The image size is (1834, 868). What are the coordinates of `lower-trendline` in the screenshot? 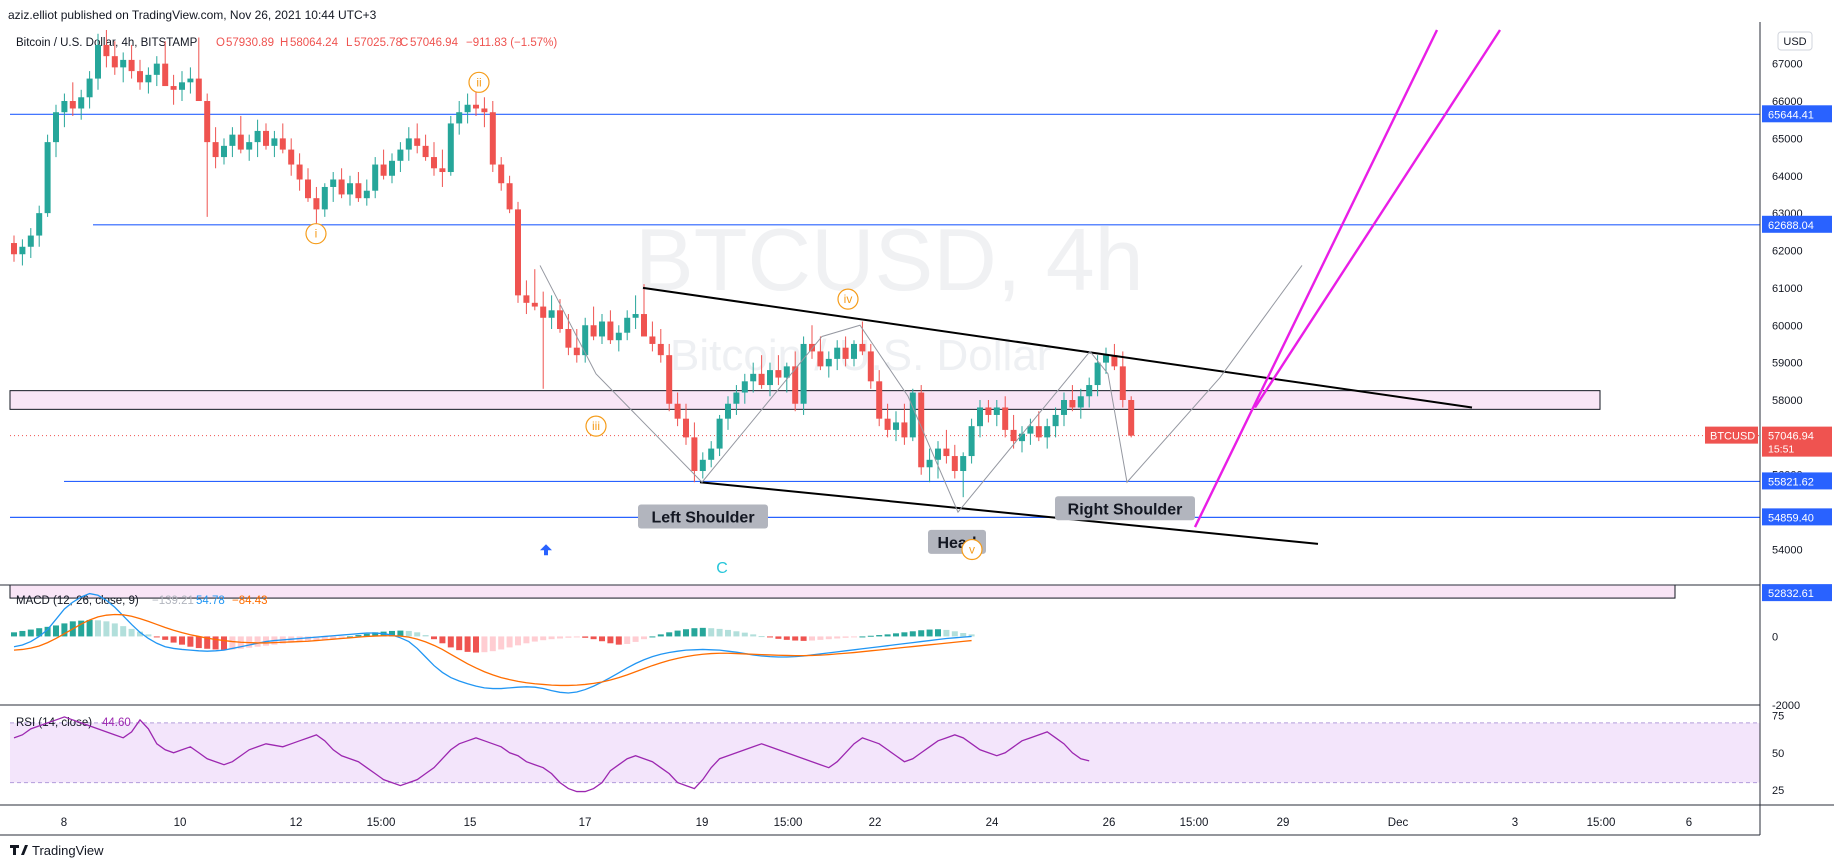 It's located at (1009, 513).